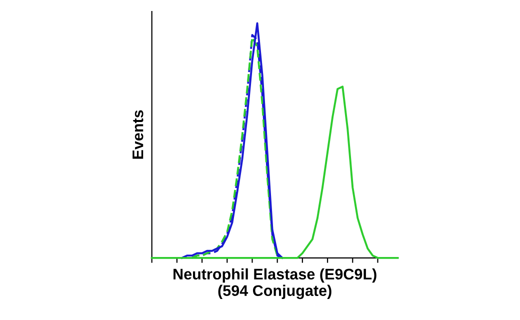 This screenshot has width=520, height=320. What do you see at coordinates (275, 284) in the screenshot?
I see `x-axis-title: Neutrophil Elastase (E9C9L) (594 Conjugate)` at bounding box center [275, 284].